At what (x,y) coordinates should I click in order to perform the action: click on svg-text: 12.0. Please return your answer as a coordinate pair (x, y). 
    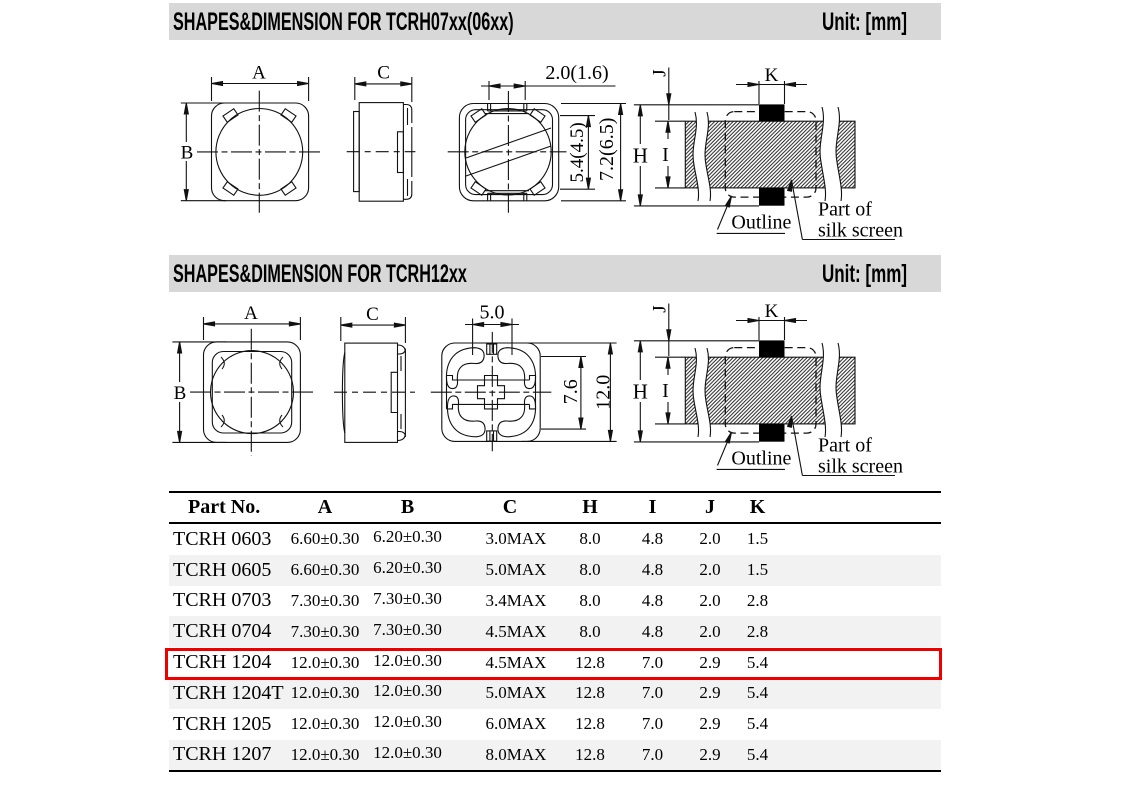
    Looking at the image, I should click on (604, 392).